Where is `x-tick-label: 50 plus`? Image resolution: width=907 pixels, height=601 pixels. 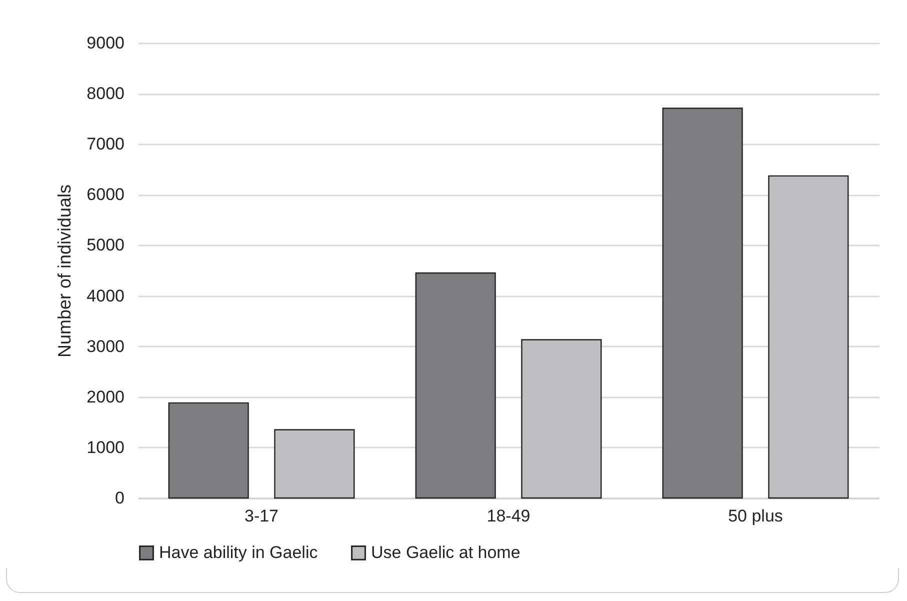
x-tick-label: 50 plus is located at coordinates (755, 516).